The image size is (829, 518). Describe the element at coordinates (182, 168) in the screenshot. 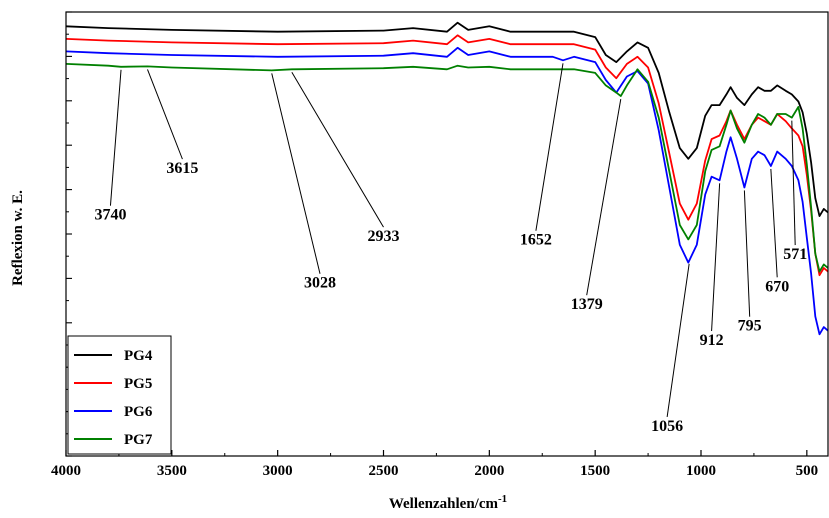

I see `annotation-label-3615: 3615` at that location.